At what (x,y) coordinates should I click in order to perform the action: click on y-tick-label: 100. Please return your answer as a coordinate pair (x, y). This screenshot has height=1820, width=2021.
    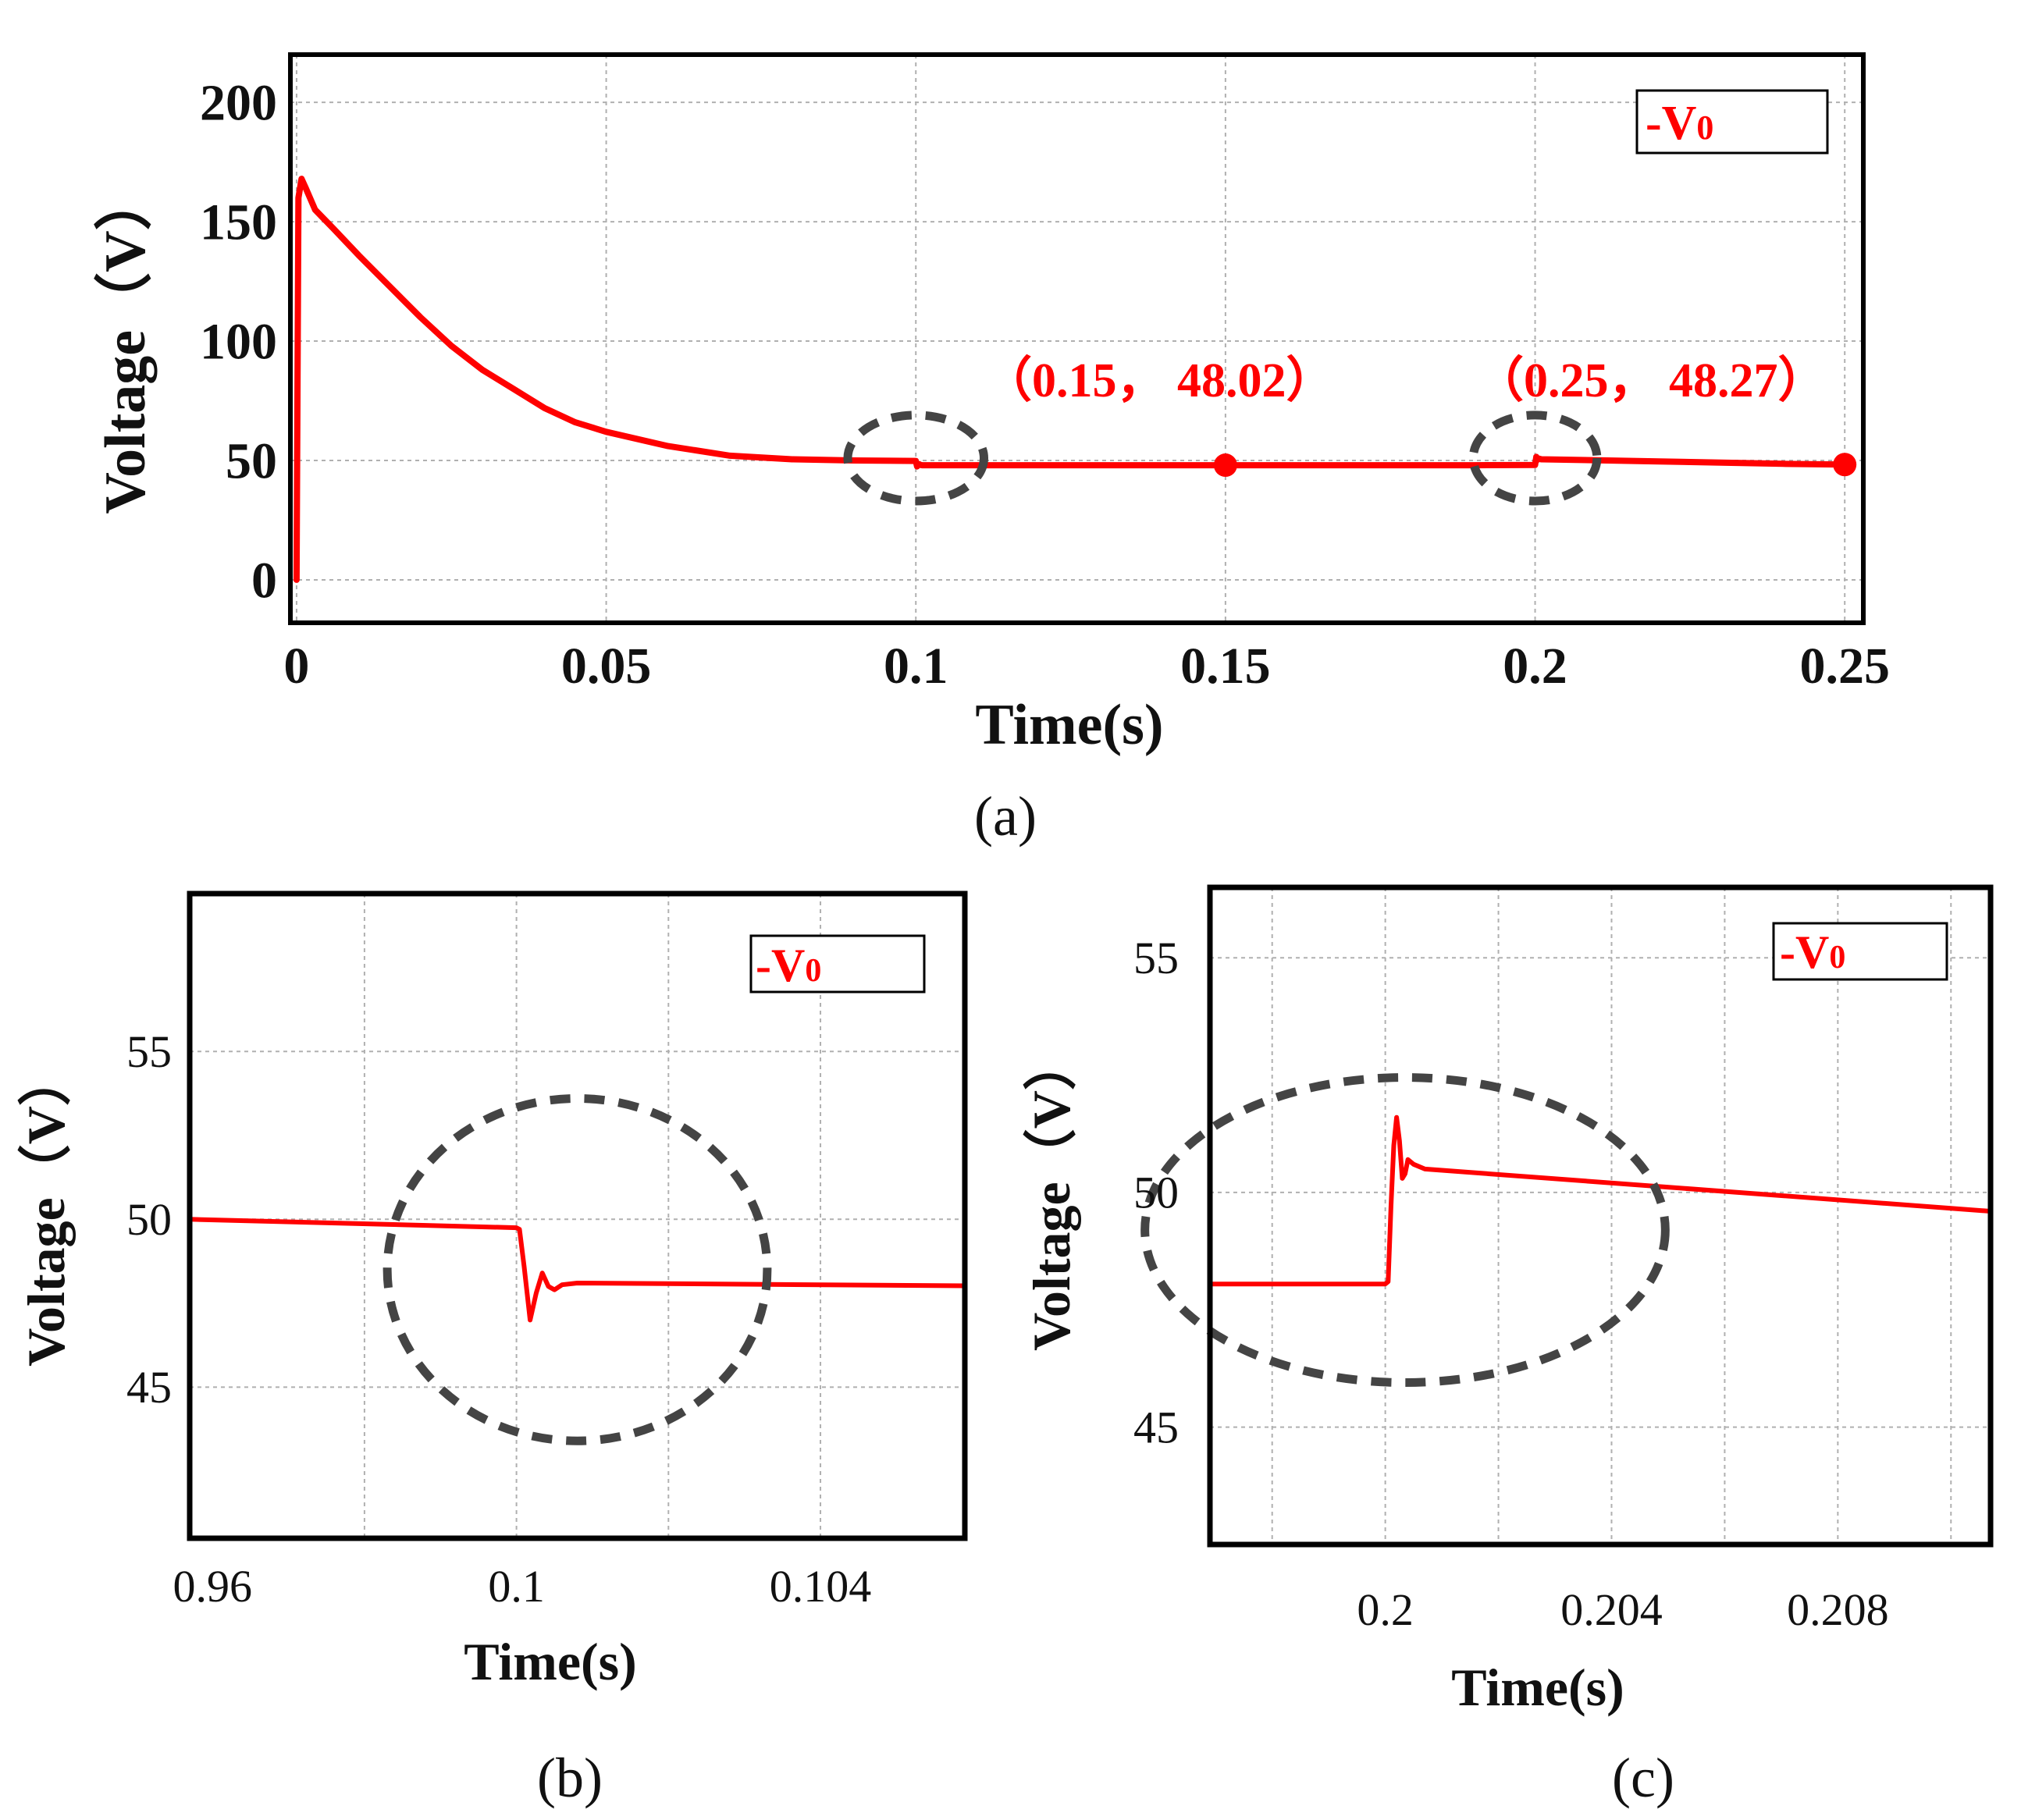
    Looking at the image, I should click on (238, 341).